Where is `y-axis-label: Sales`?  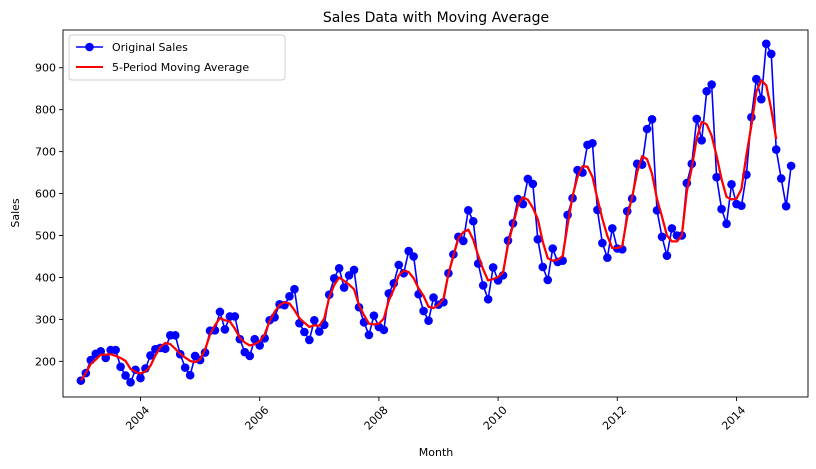
y-axis-label: Sales is located at coordinates (15, 213).